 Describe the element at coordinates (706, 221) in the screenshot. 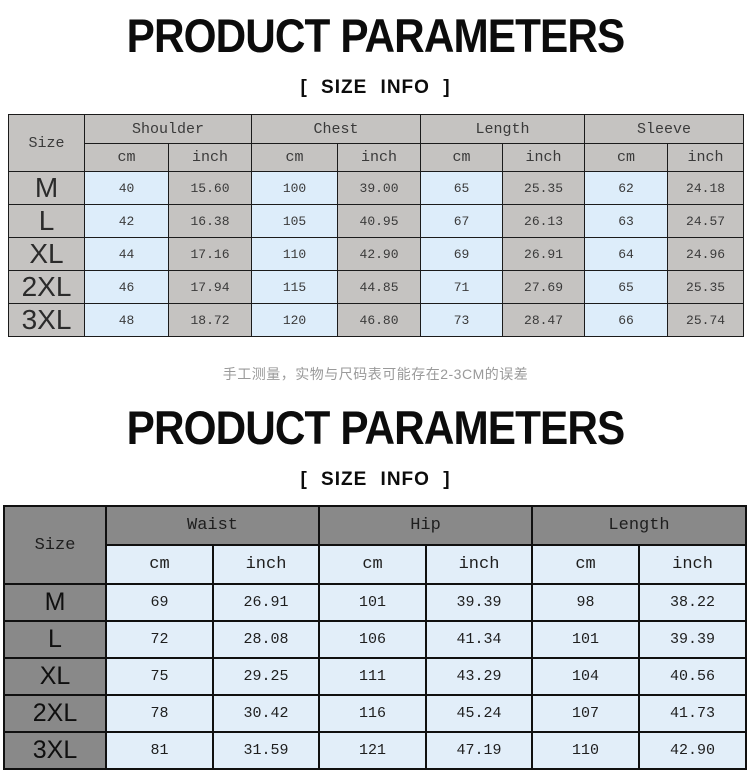

I see `value-cell: 24.57` at that location.